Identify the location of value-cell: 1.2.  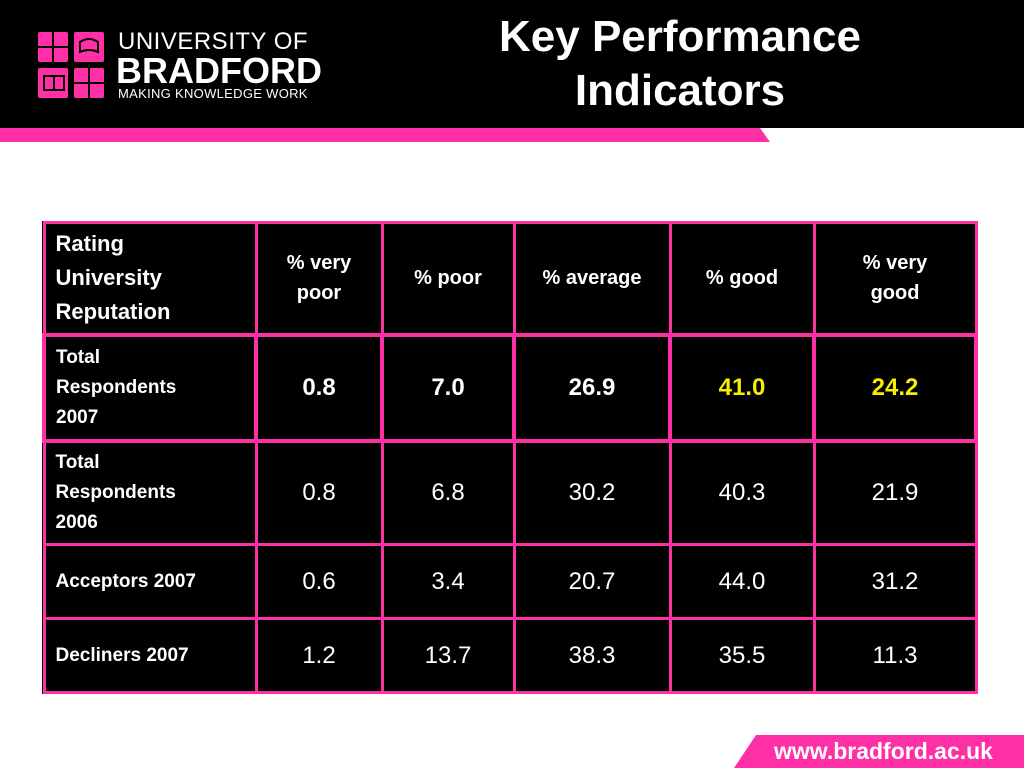
(319, 655).